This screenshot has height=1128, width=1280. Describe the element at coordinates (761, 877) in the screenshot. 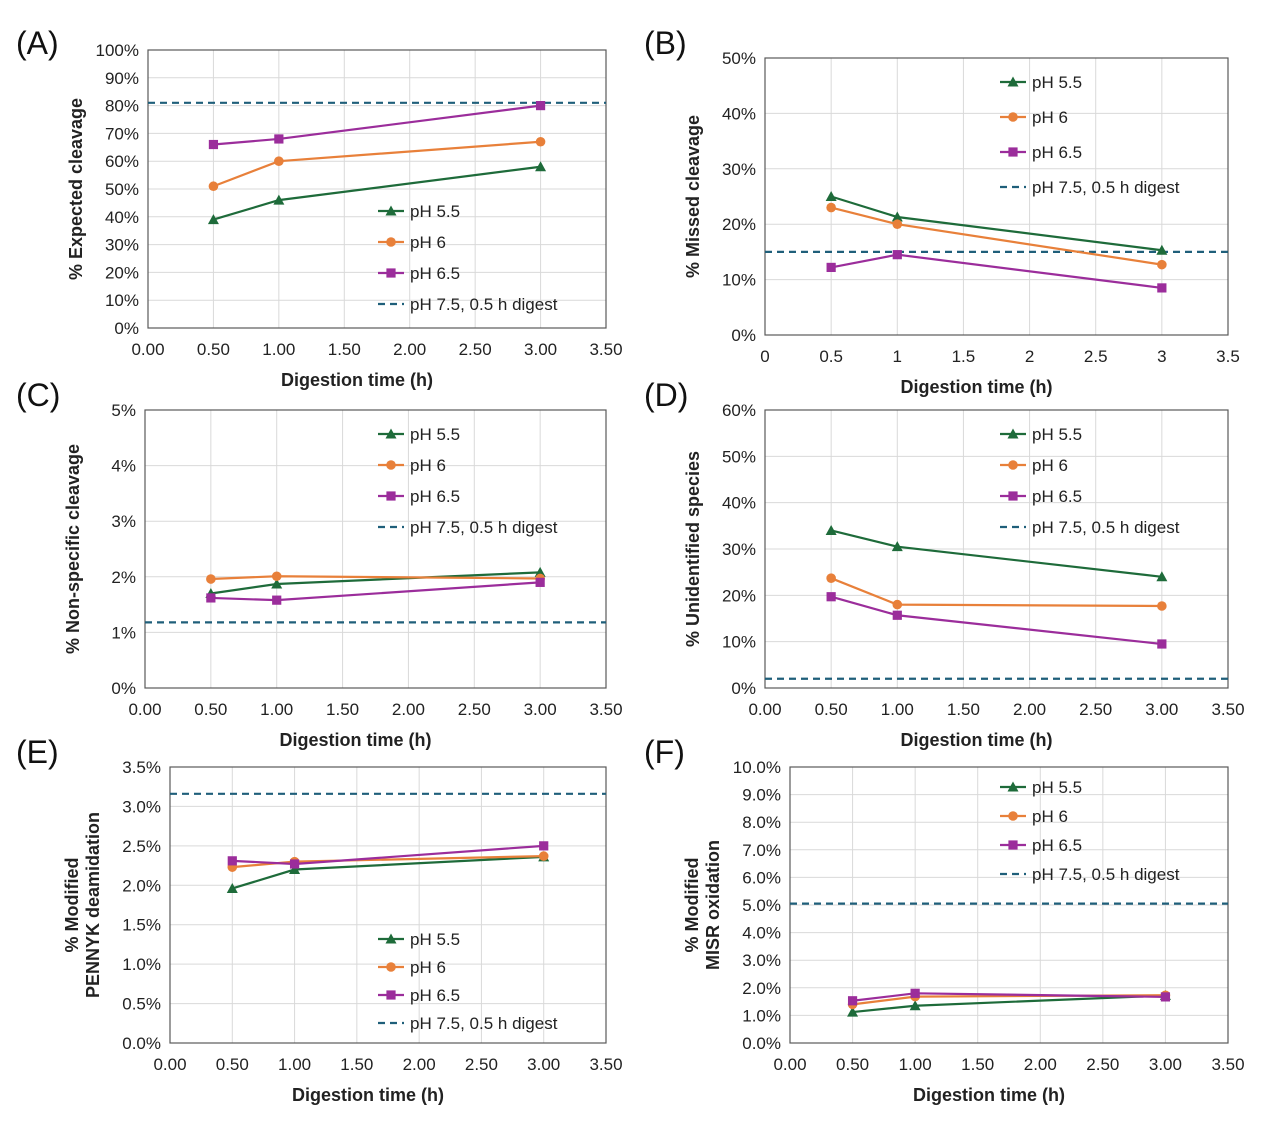

I see `y-tick-label: 6.0%` at that location.